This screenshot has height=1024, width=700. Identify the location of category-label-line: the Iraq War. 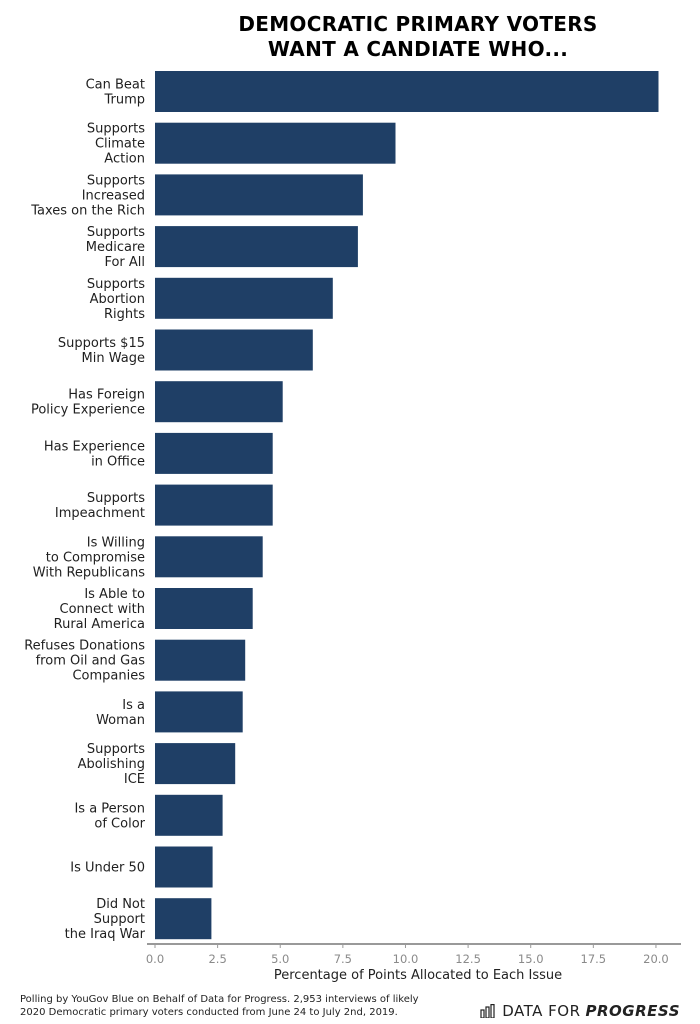
(105, 934).